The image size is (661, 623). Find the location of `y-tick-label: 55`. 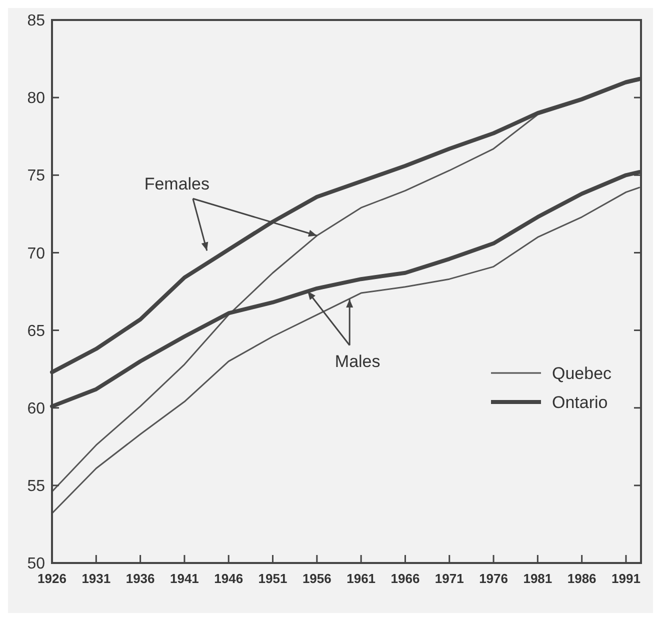

y-tick-label: 55 is located at coordinates (36, 487).